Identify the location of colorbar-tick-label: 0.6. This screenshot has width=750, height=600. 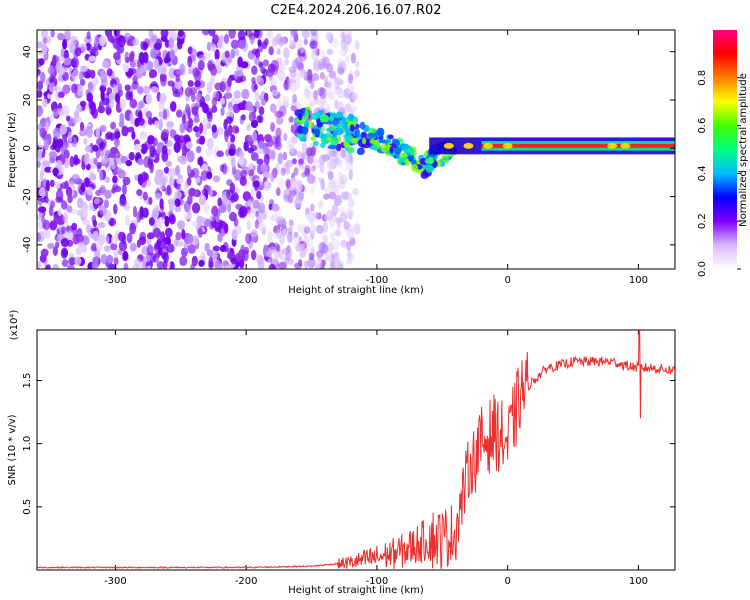
(702, 126).